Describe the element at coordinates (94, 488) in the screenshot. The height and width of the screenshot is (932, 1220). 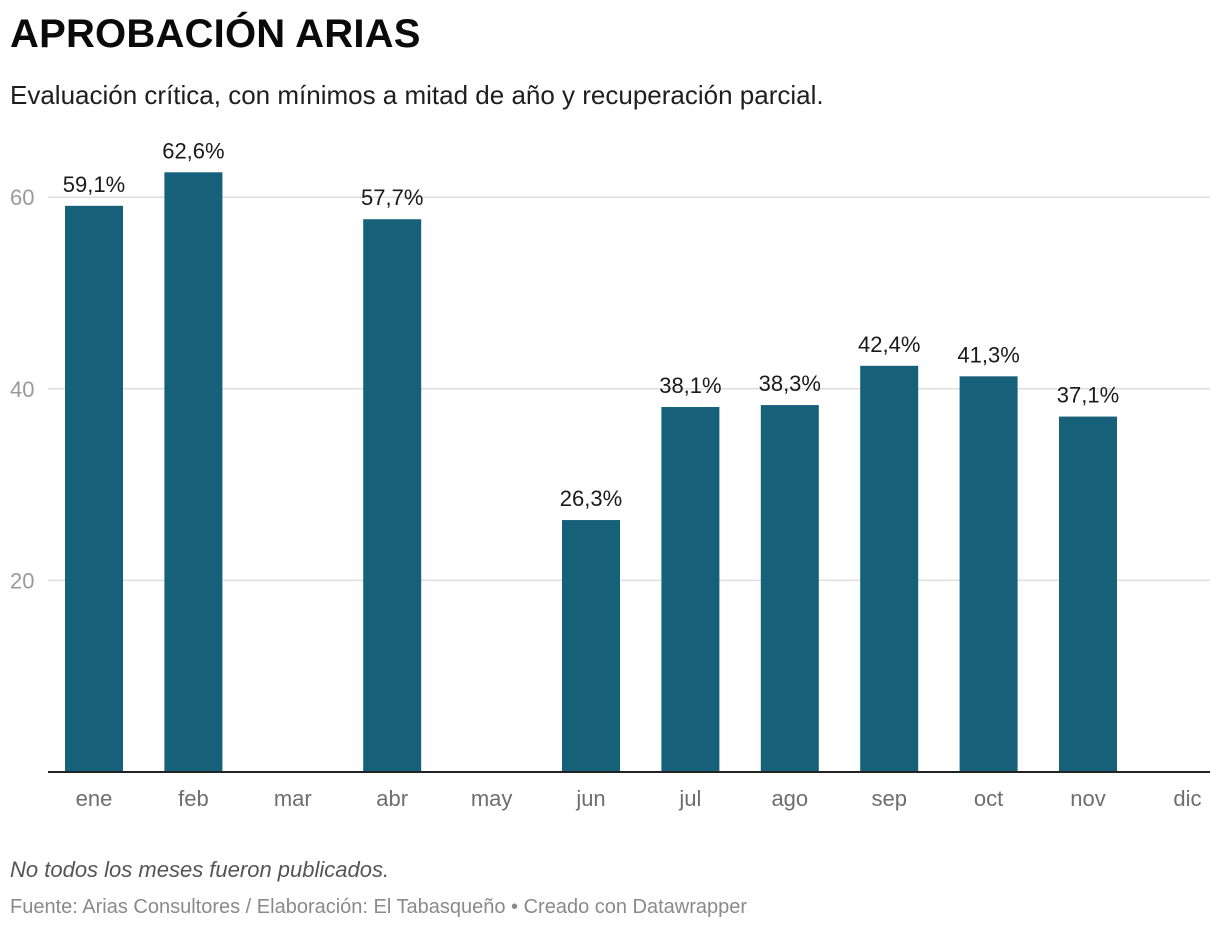
I see `bar-ene` at that location.